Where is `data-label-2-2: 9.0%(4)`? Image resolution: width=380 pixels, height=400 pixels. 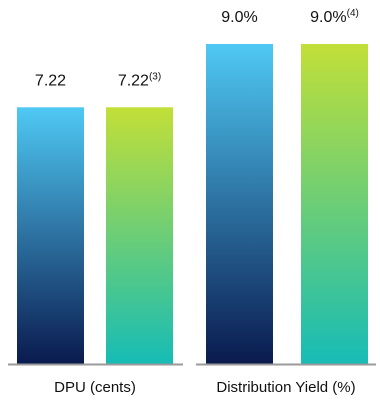
data-label-2-2: 9.0%(4) is located at coordinates (334, 17).